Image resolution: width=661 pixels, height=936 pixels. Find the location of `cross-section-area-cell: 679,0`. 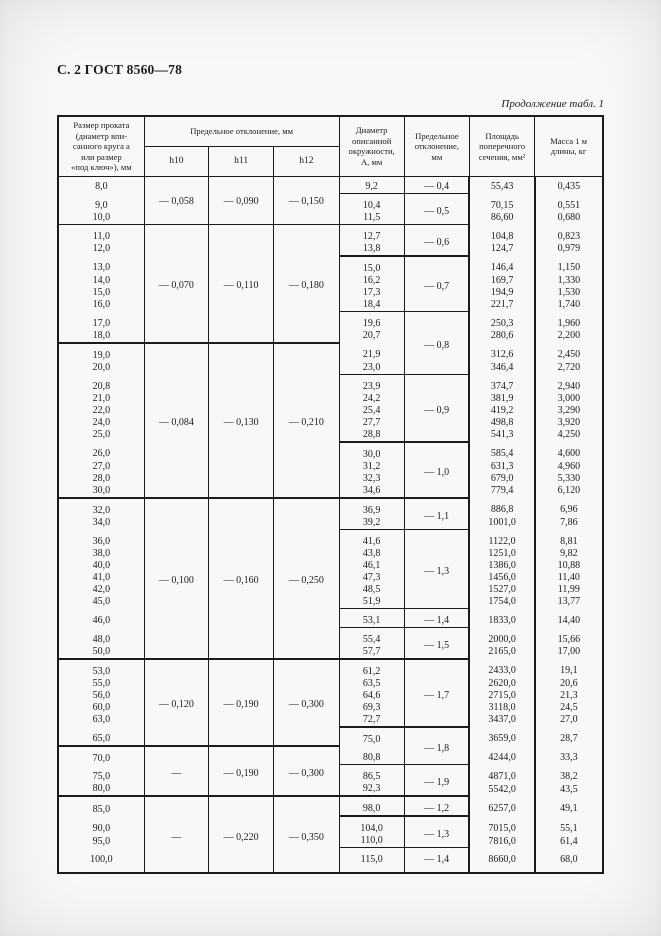

cross-section-area-cell: 679,0 is located at coordinates (502, 478).